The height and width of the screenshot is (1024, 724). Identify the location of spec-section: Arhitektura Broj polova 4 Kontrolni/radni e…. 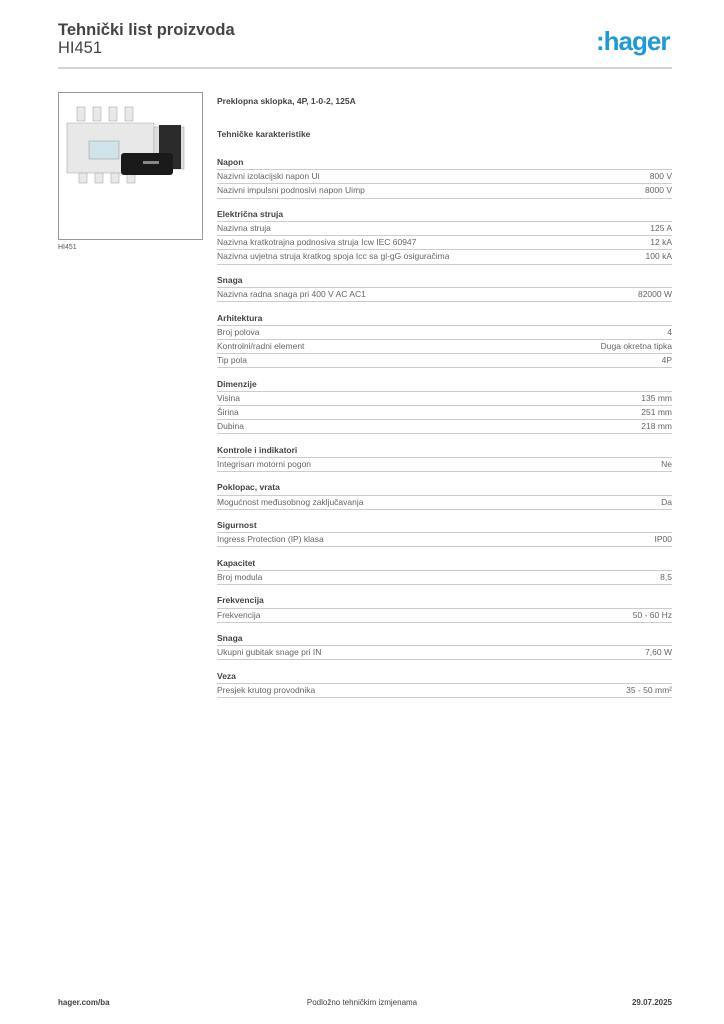
(444, 340).